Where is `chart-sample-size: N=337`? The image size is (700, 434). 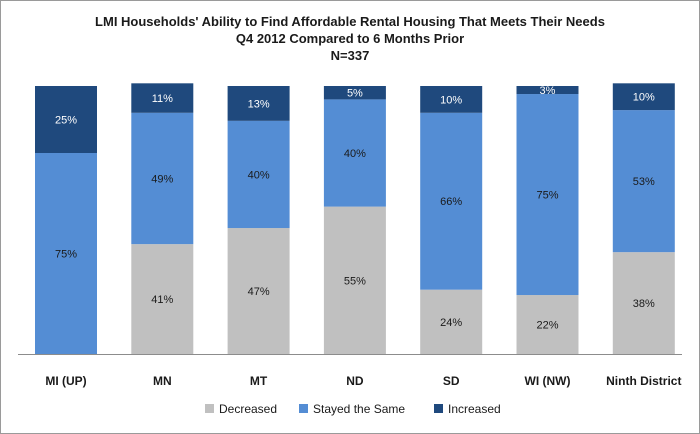 chart-sample-size: N=337 is located at coordinates (350, 55).